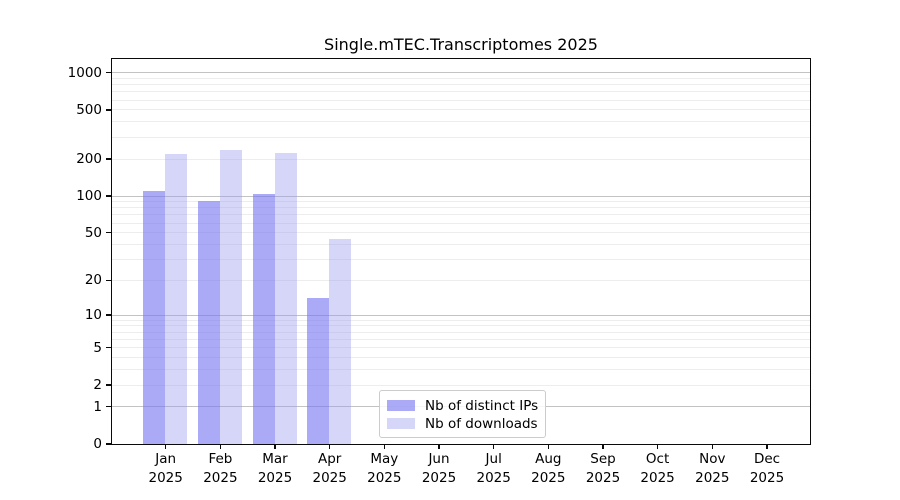 The width and height of the screenshot is (900, 500). What do you see at coordinates (97, 347) in the screenshot?
I see `y-tick-label: 5` at bounding box center [97, 347].